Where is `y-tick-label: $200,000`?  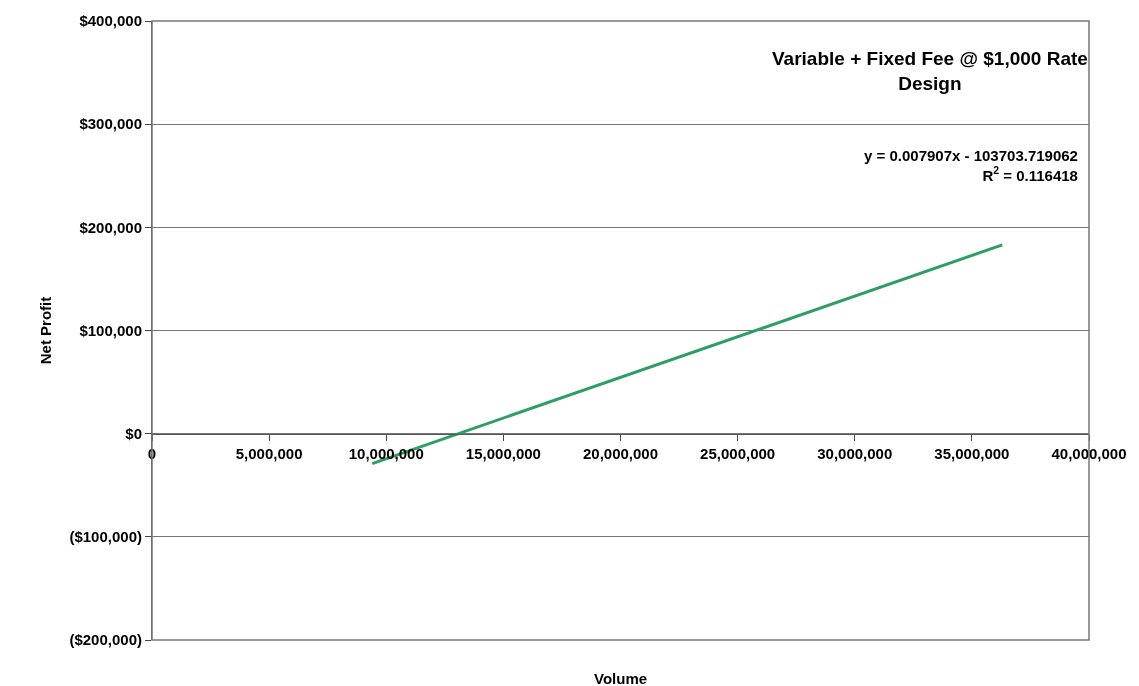 y-tick-label: $200,000 is located at coordinates (110, 227).